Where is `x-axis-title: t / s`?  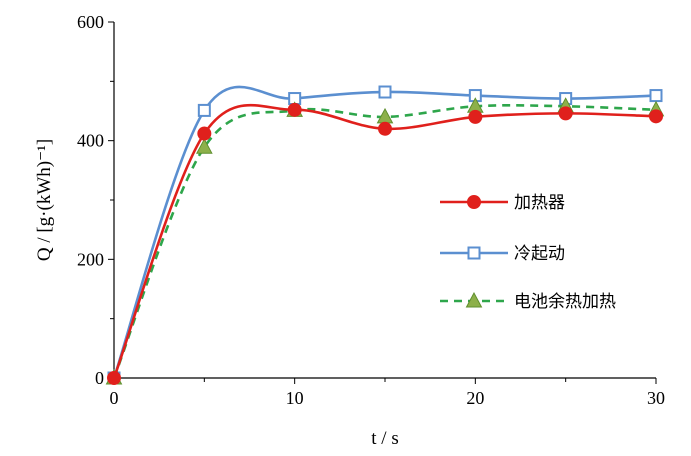
x-axis-title: t / s is located at coordinates (384, 438).